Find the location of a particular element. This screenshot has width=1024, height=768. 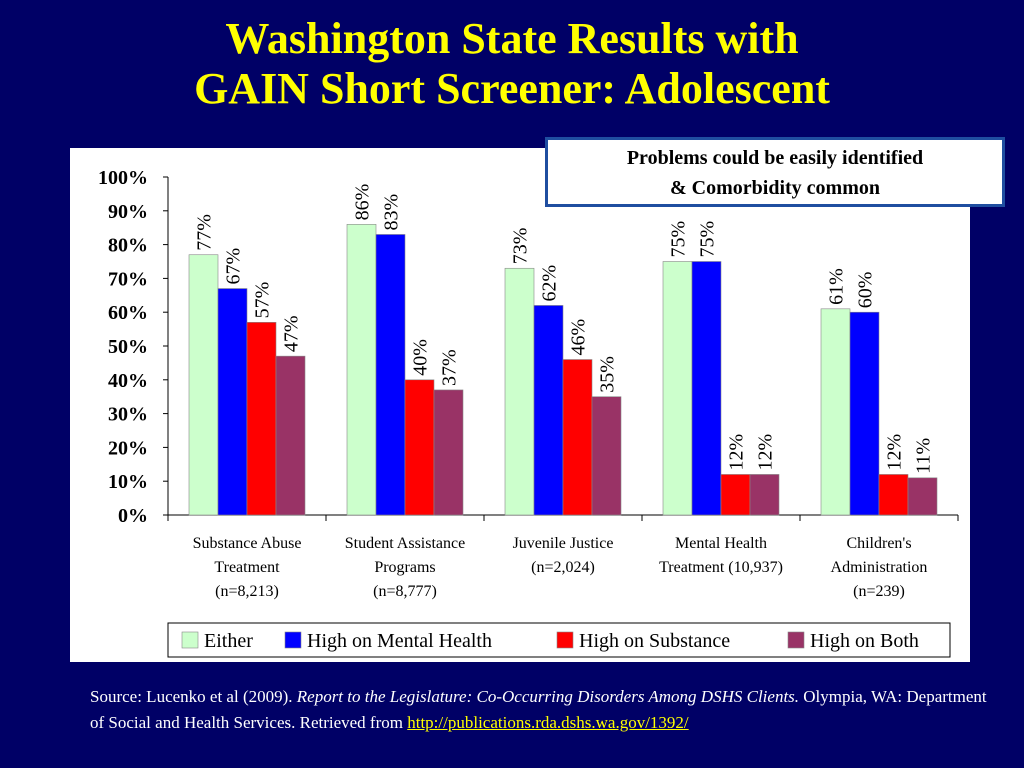

legend-label: High on Substance is located at coordinates (654, 641).